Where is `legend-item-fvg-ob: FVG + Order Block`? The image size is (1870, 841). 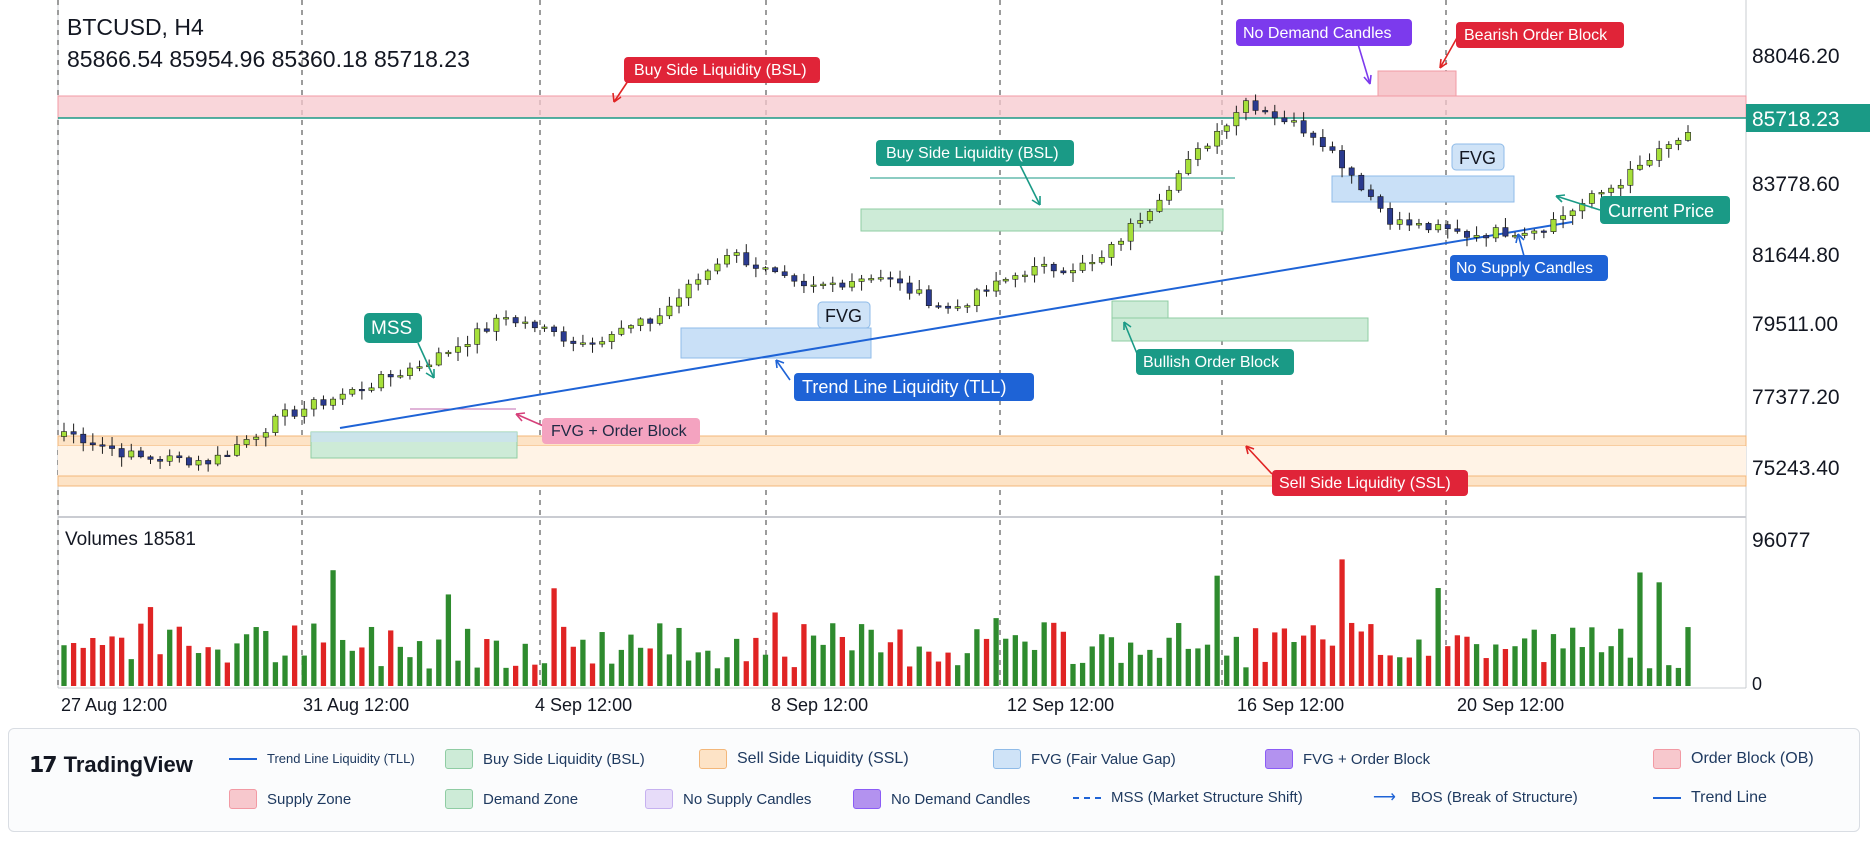 legend-item-fvg-ob: FVG + Order Block is located at coordinates (1347, 759).